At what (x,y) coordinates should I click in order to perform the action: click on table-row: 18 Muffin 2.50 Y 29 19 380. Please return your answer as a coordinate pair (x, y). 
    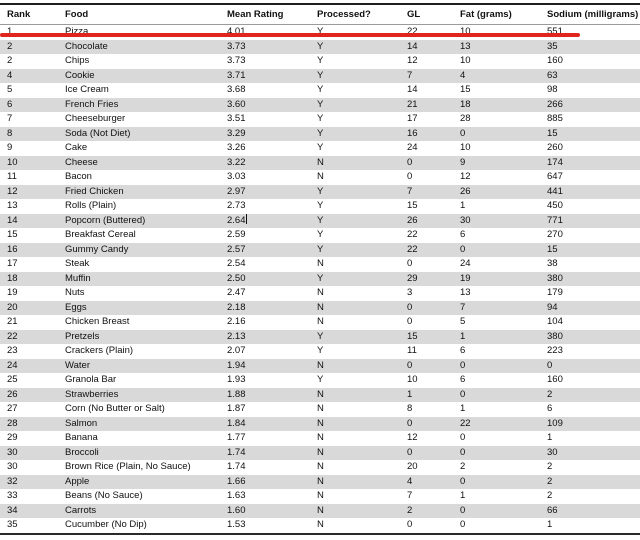
    Looking at the image, I should click on (320, 278).